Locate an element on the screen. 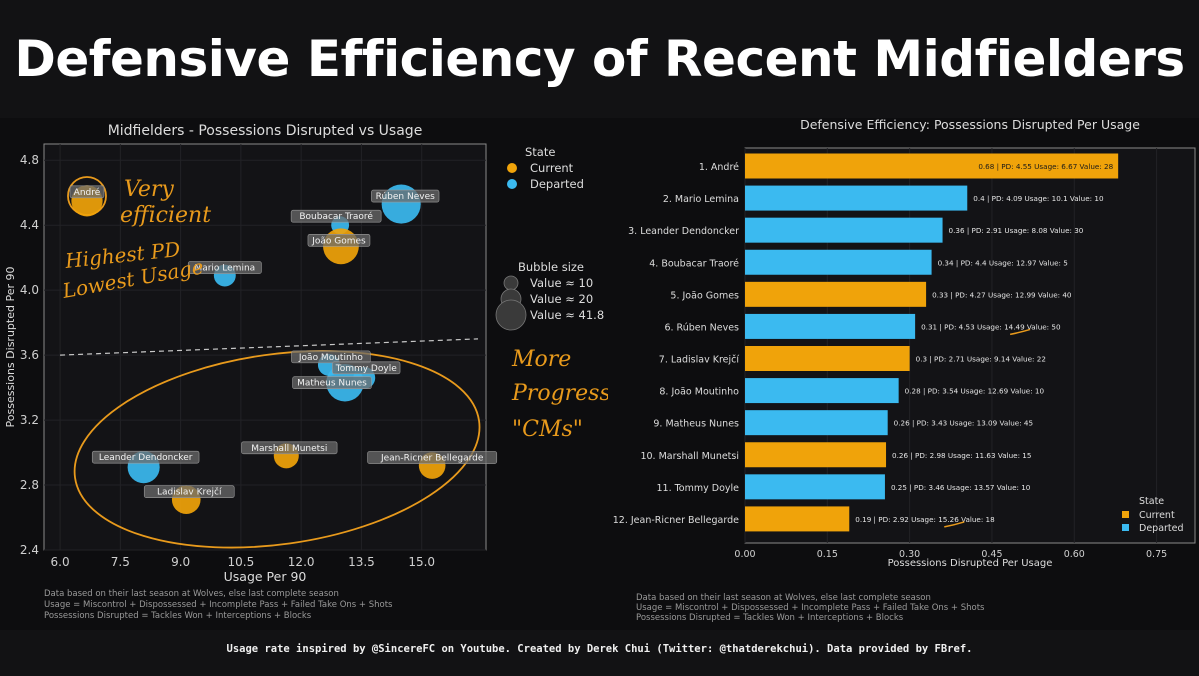 Image resolution: width=1199 pixels, height=676 pixels. bar-legend-title: State is located at coordinates (1151, 501).